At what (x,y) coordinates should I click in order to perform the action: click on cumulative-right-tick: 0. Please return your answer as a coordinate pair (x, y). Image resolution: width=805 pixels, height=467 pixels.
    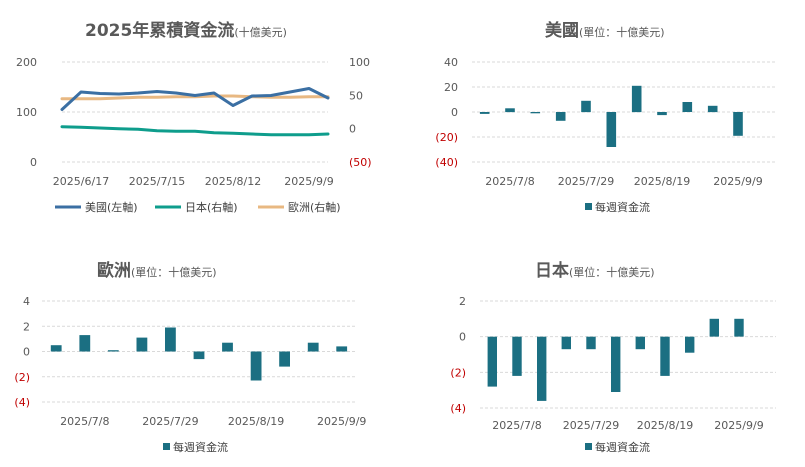
    Looking at the image, I should click on (352, 129).